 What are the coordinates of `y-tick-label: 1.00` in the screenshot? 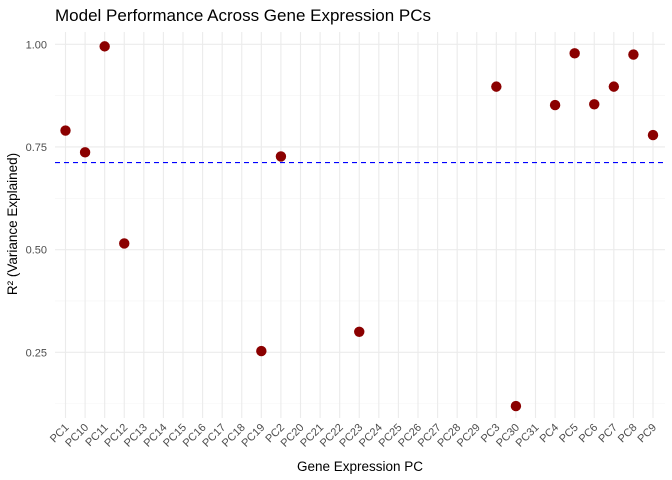 It's located at (36, 45).